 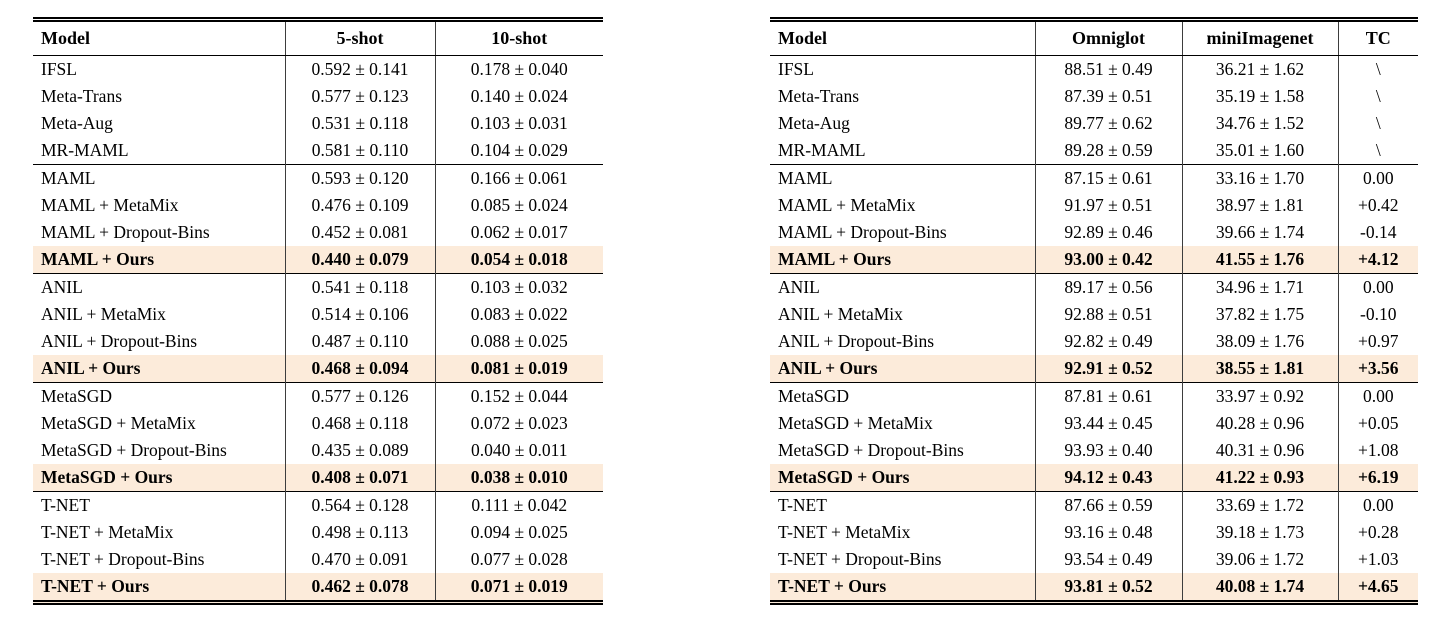 I want to click on value-cell: 94.12 ± 0.43, so click(x=1108, y=478).